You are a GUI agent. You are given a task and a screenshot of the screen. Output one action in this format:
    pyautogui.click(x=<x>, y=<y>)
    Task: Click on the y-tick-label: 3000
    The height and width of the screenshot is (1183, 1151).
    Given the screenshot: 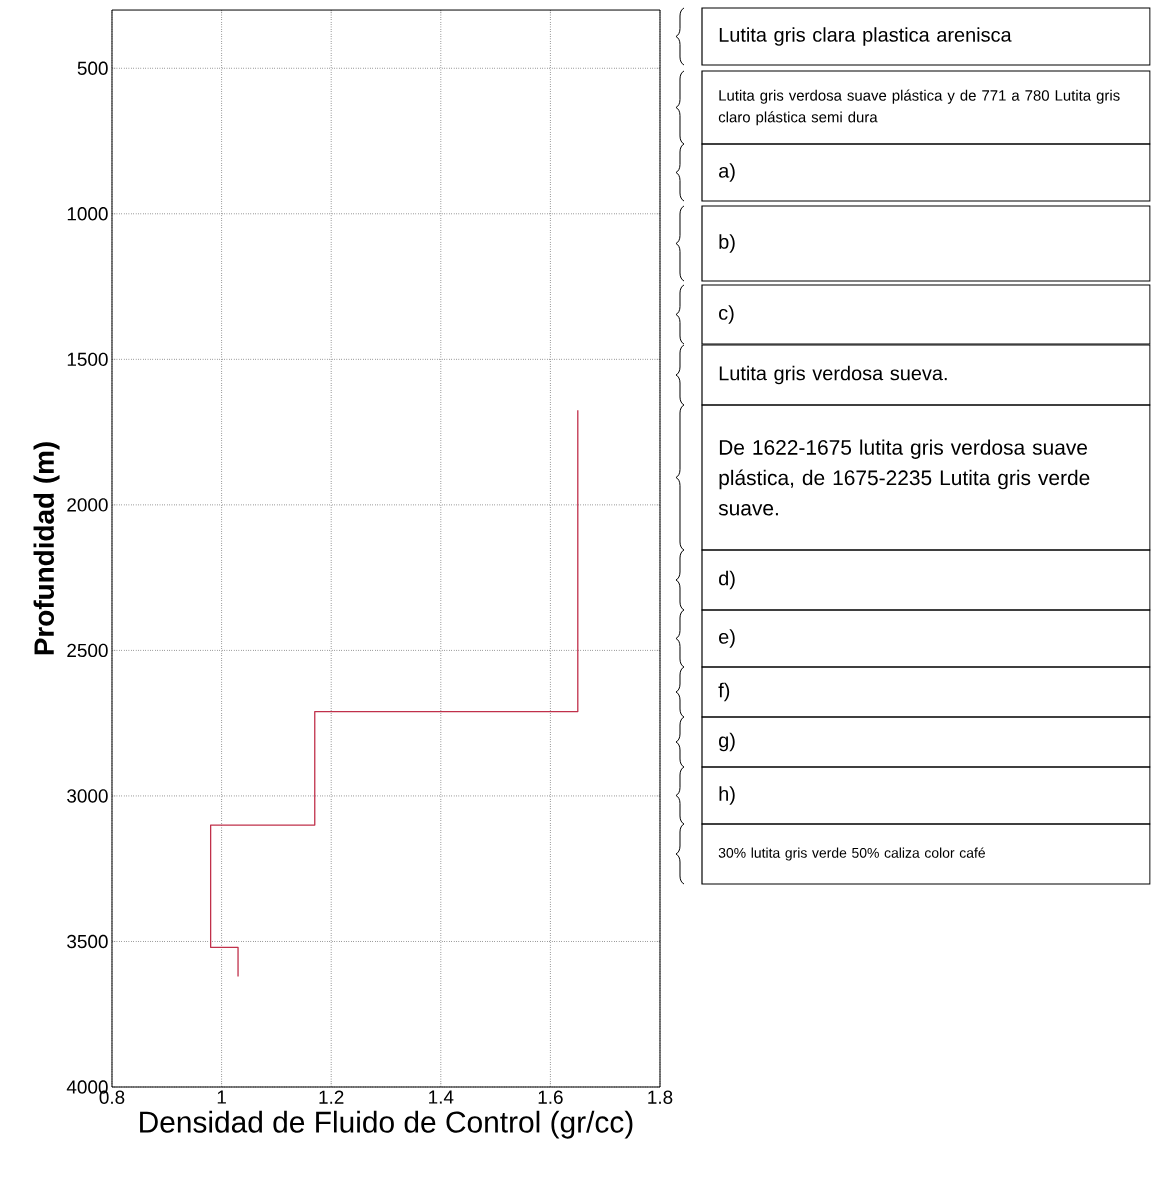 What is the action you would take?
    pyautogui.click(x=87, y=796)
    